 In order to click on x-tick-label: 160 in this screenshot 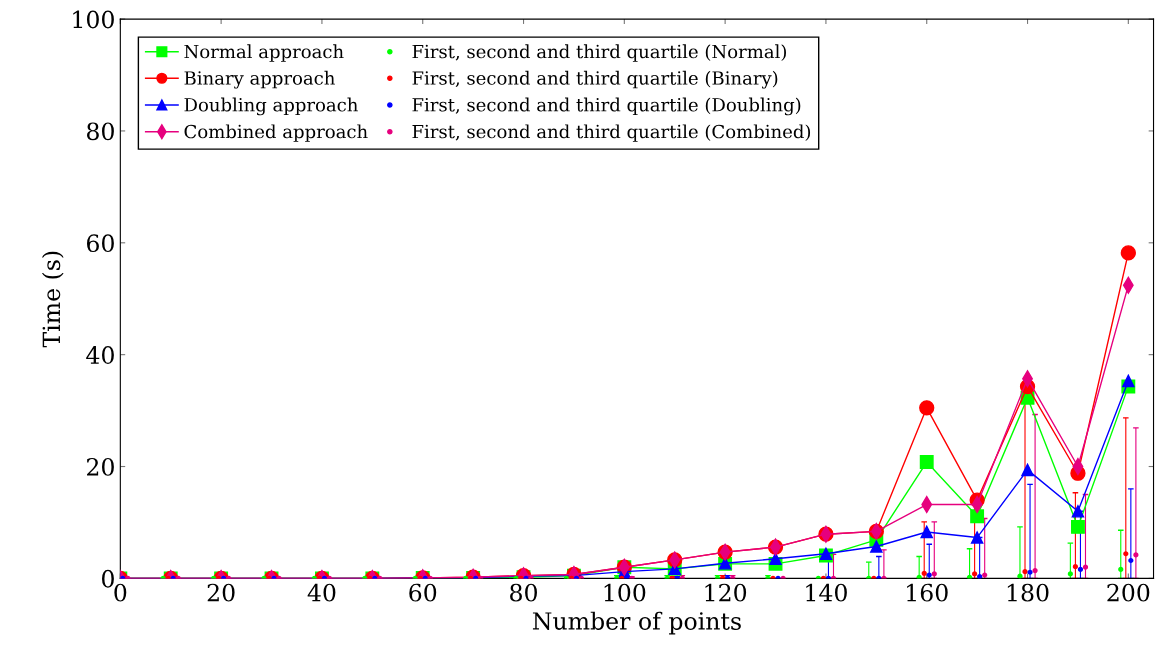, I will do `click(927, 592)`.